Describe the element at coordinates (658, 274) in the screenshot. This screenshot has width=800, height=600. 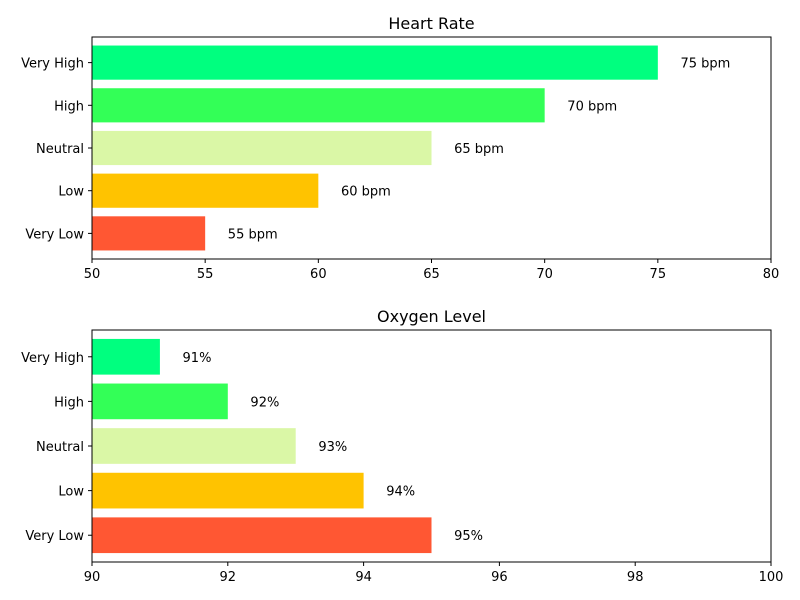
I see `x-tick-label-75: 75` at that location.